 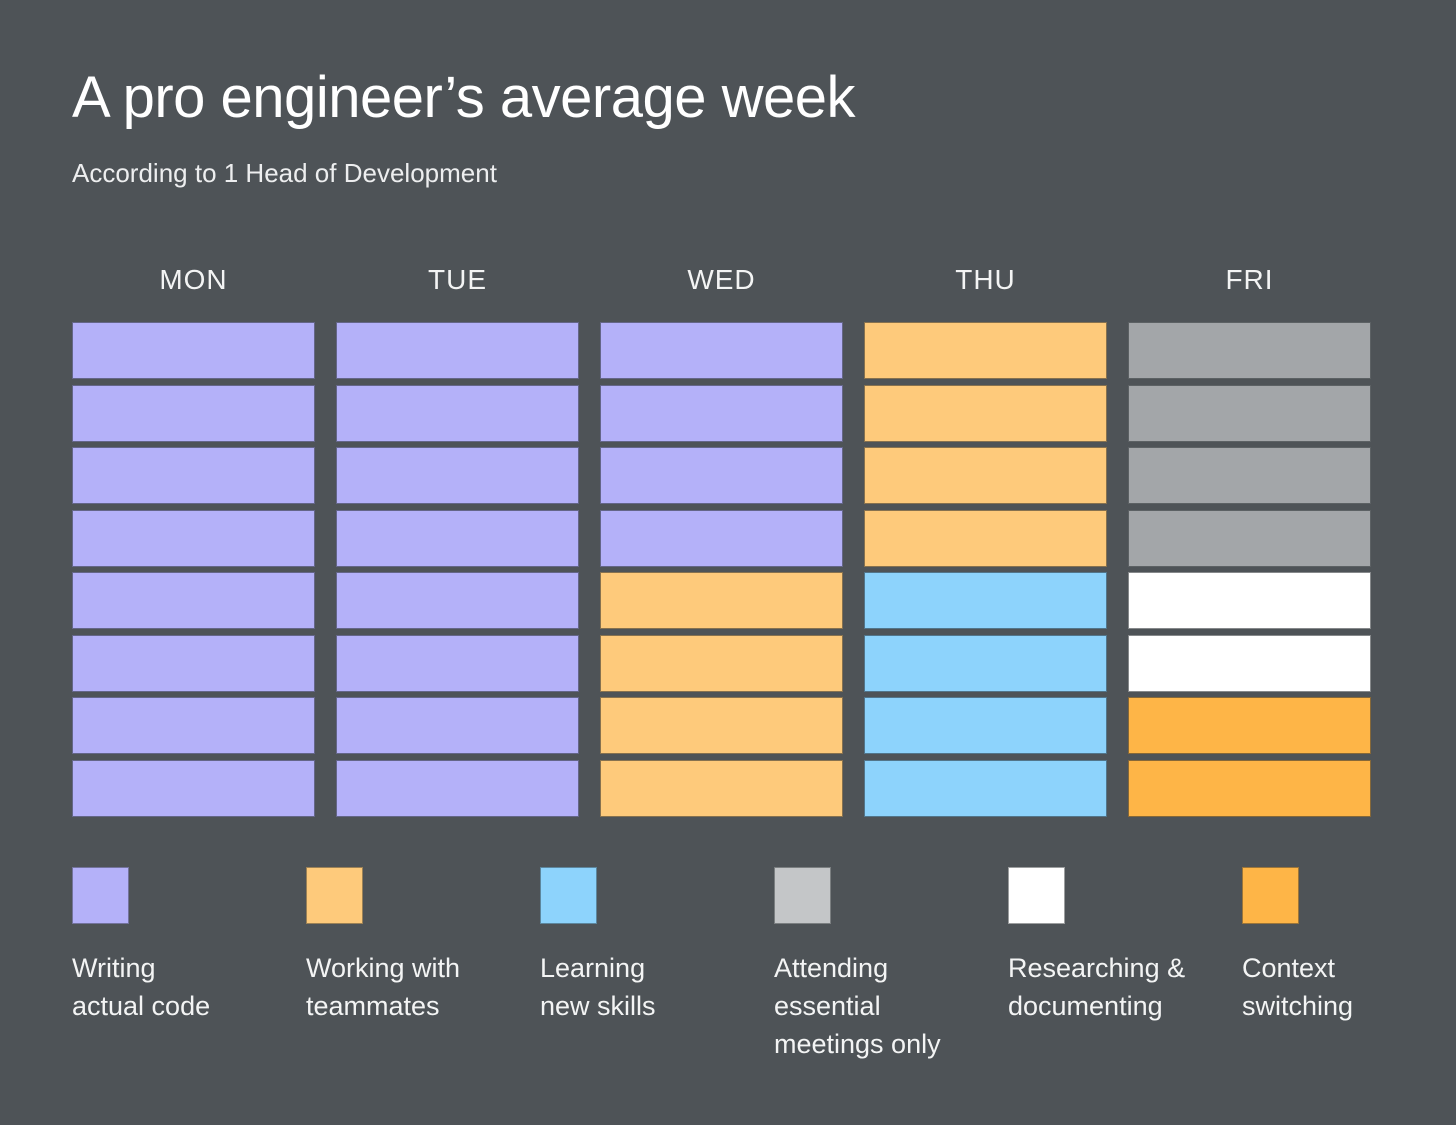 What do you see at coordinates (598, 987) in the screenshot?
I see `legend-label-learning: Learning new skills` at bounding box center [598, 987].